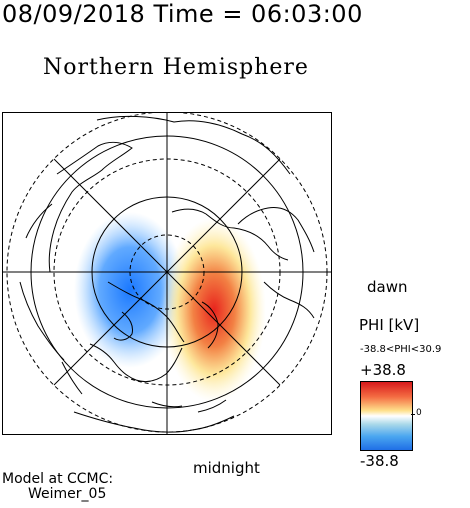 Image resolution: width=470 pixels, height=508 pixels. I want to click on coastline-east-lower, so click(289, 300).